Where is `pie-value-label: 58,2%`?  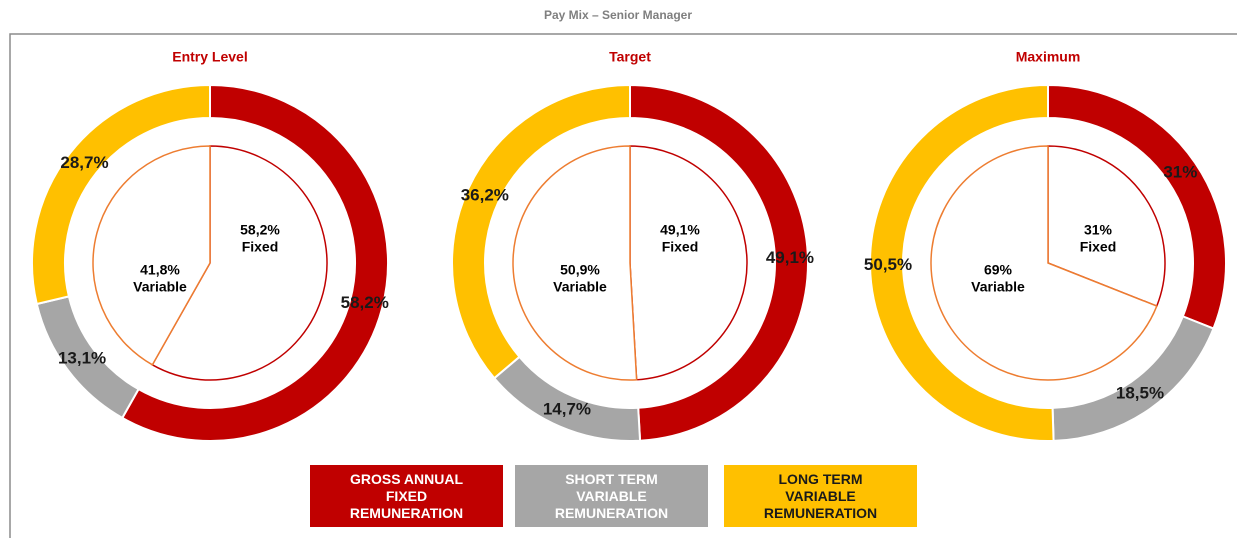 pie-value-label: 58,2% is located at coordinates (260, 230).